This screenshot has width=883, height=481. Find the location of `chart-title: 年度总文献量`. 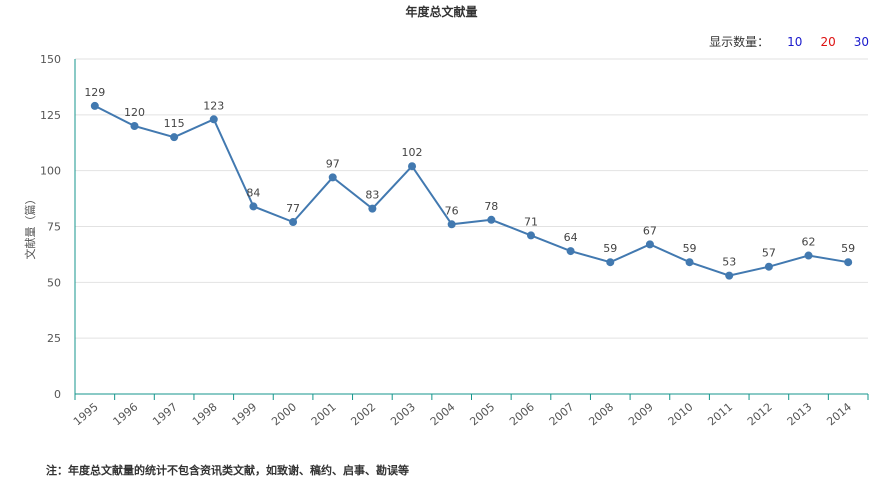

chart-title: 年度总文献量 is located at coordinates (441, 12).